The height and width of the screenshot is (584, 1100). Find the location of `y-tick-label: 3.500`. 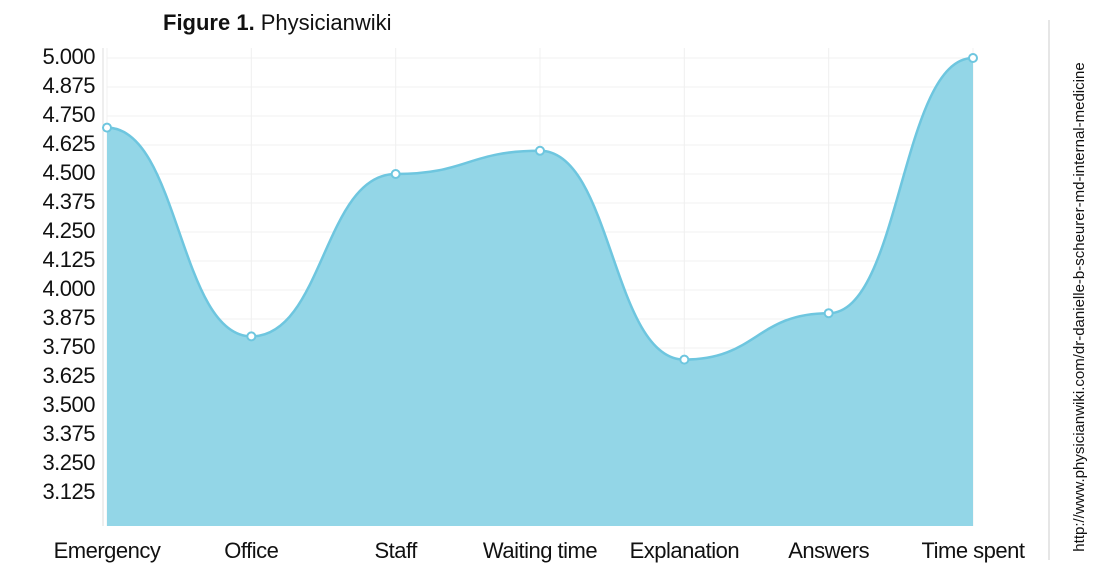

y-tick-label: 3.500 is located at coordinates (68, 404).